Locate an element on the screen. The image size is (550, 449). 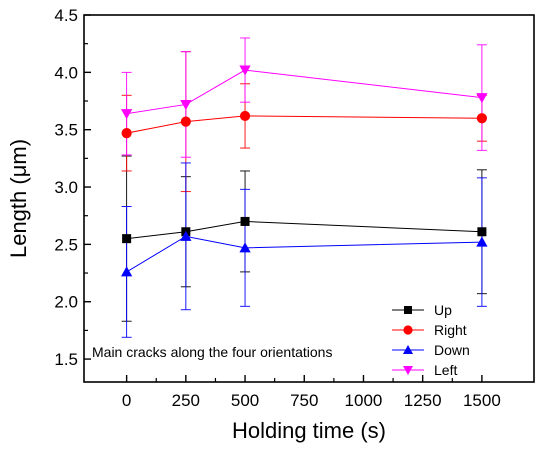
legend: Up Right Down Left is located at coordinates (431, 340).